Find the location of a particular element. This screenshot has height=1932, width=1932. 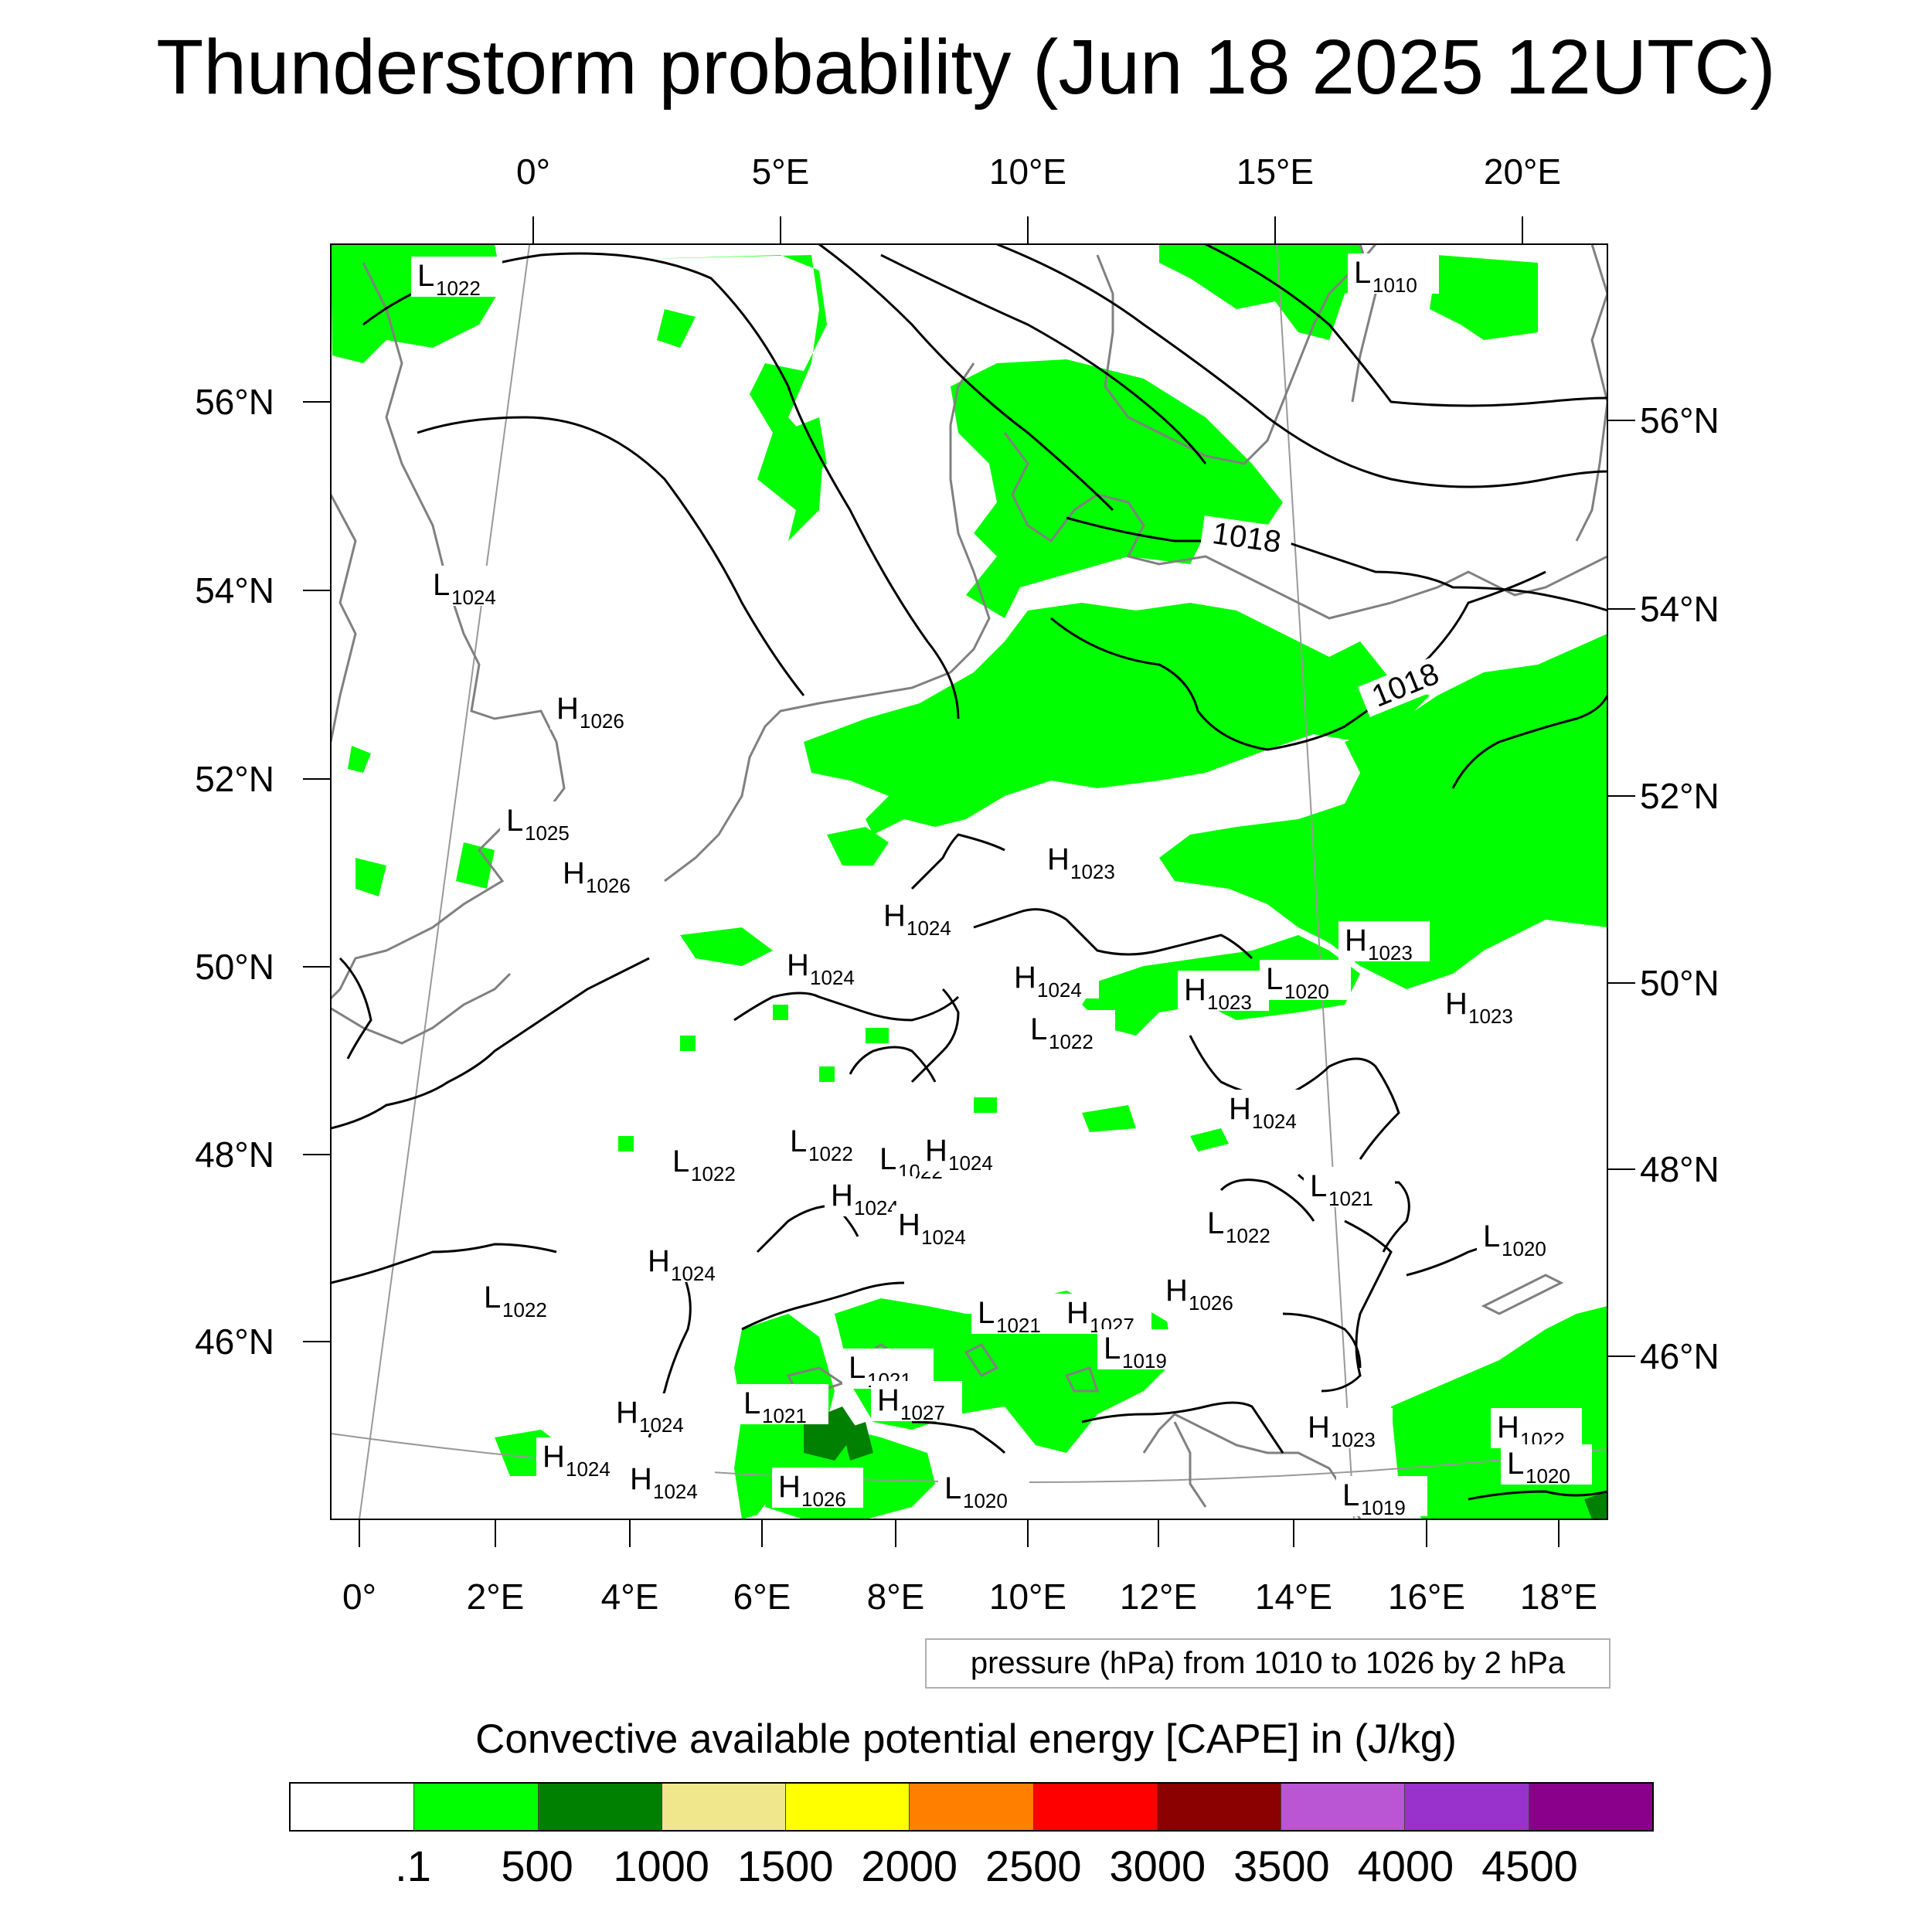

bottom-tick-label: 6°E is located at coordinates (762, 1597).